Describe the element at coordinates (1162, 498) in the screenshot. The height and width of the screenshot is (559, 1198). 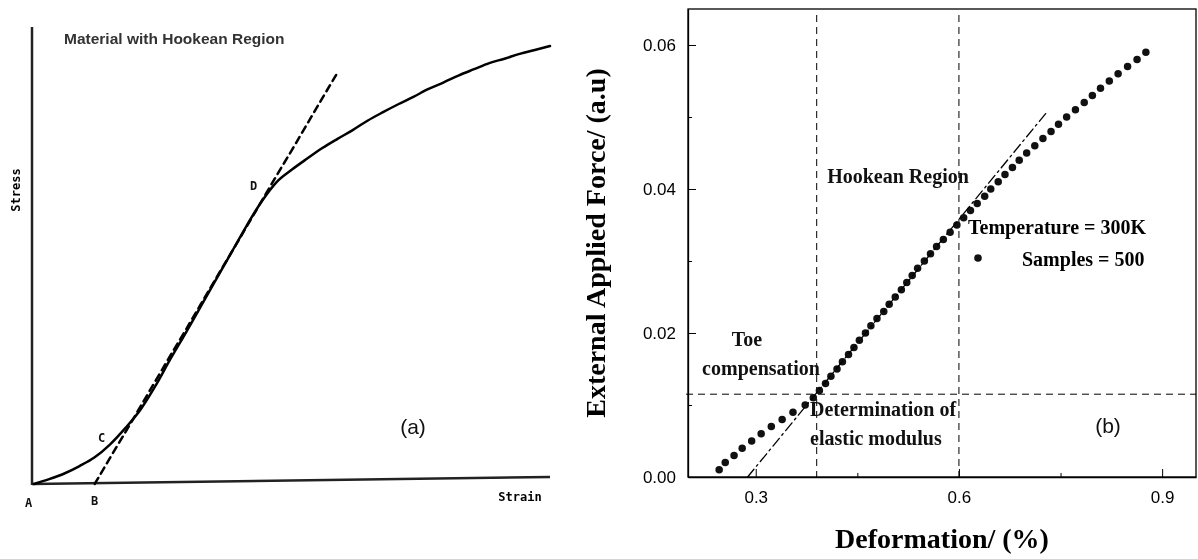
I see `x-tick-label: 0.9` at that location.